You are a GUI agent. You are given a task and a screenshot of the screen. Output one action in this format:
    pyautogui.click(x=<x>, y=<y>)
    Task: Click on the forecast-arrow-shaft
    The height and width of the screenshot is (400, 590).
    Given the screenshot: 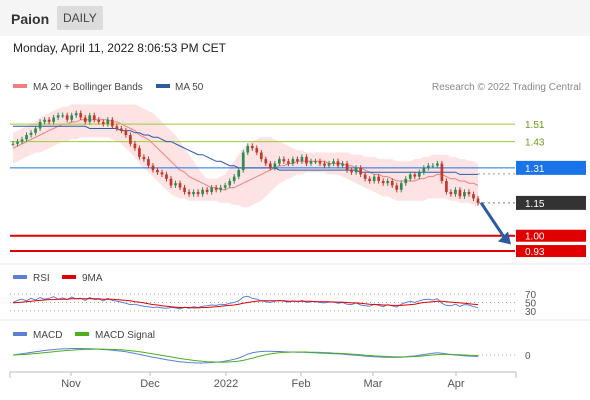 What is the action you would take?
    pyautogui.click(x=493, y=220)
    